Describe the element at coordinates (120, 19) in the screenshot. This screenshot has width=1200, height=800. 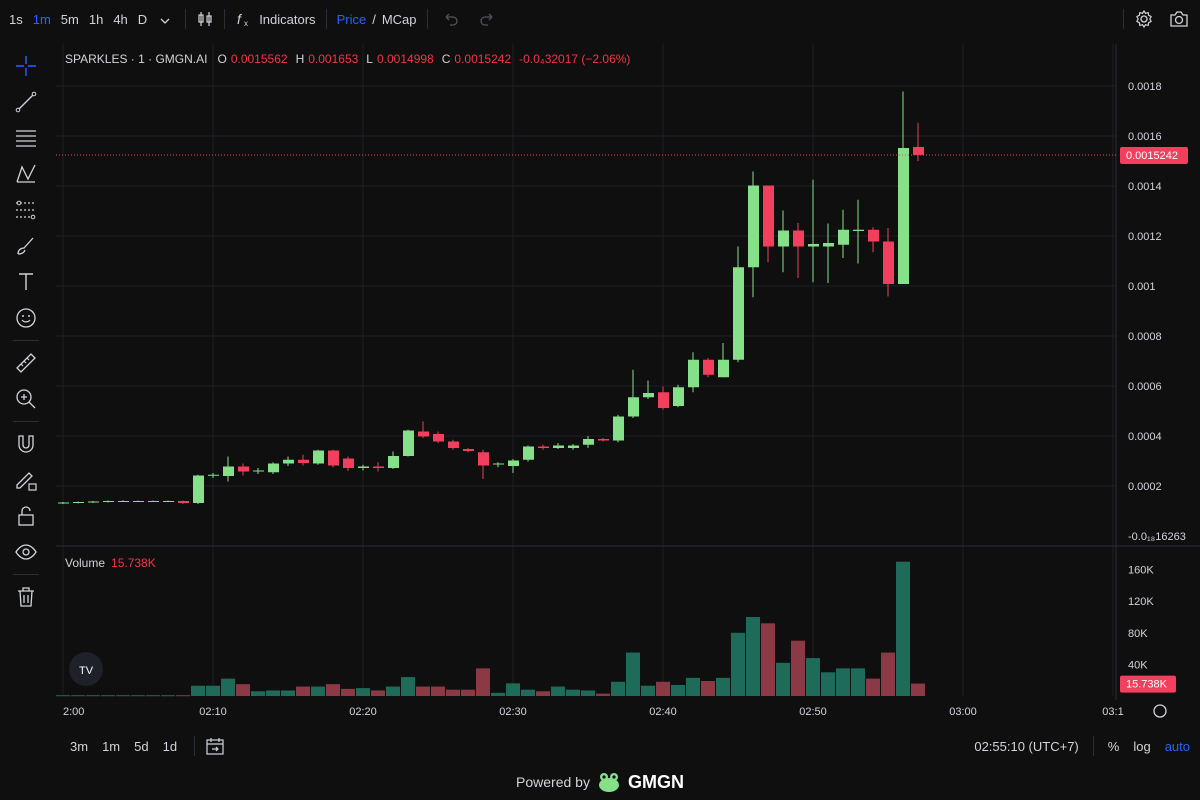
I see `timeframe-4h: 4h` at that location.